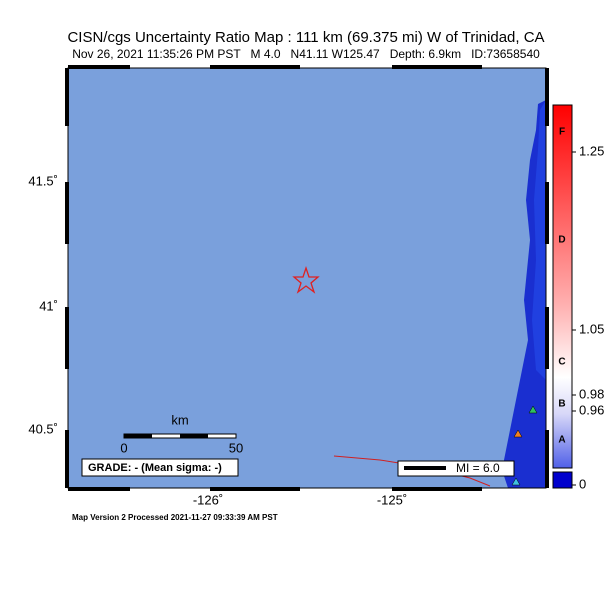 This screenshot has width=612, height=611. I want to click on scale-label: 50, so click(236, 447).